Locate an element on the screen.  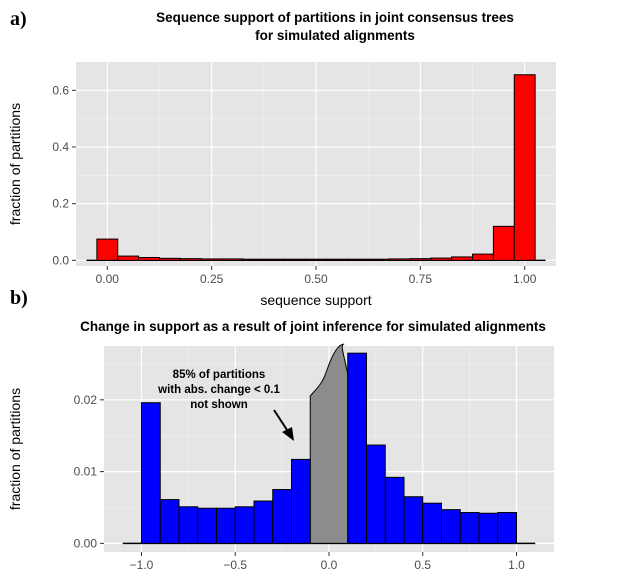
x-tick-label: 0.5 is located at coordinates (422, 565).